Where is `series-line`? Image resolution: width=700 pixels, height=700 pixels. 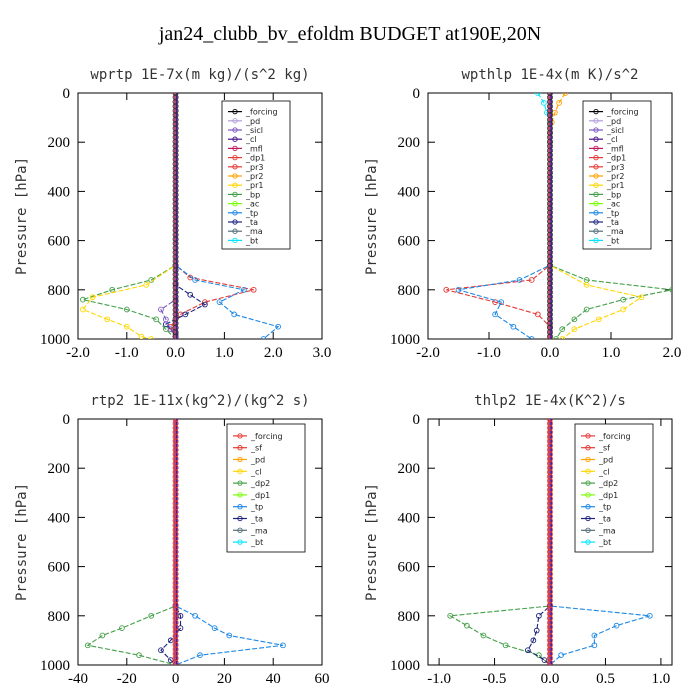
series-line is located at coordinates (504, 216).